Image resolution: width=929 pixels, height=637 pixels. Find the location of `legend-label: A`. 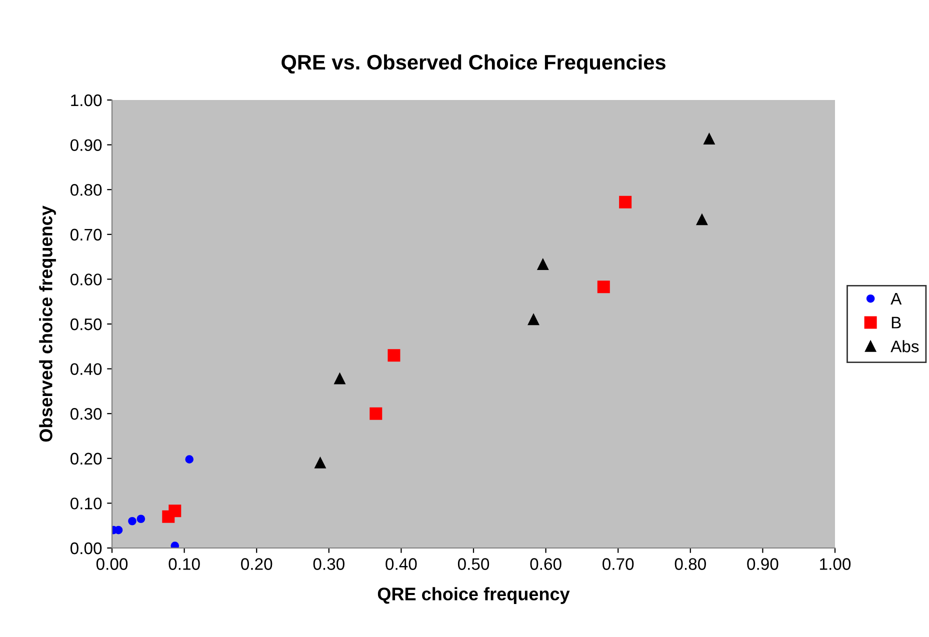

legend-label: A is located at coordinates (896, 298).